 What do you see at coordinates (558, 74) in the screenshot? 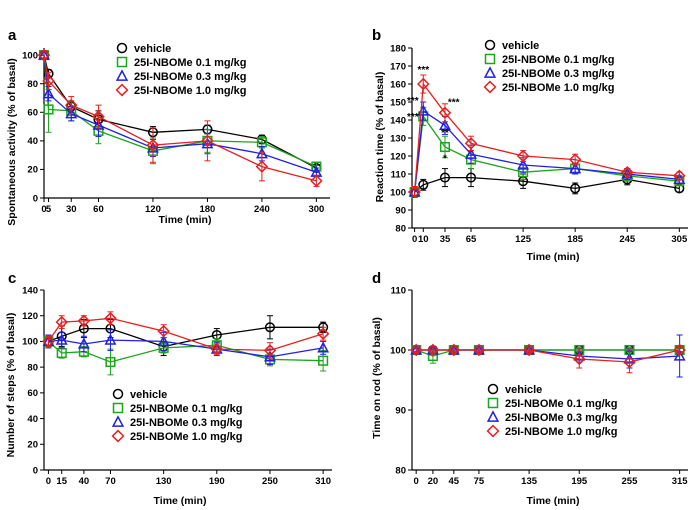
I see `panel-b-legend-label-dose-0-3: 25I-NBOMe 0.3 mg/kg` at bounding box center [558, 74].